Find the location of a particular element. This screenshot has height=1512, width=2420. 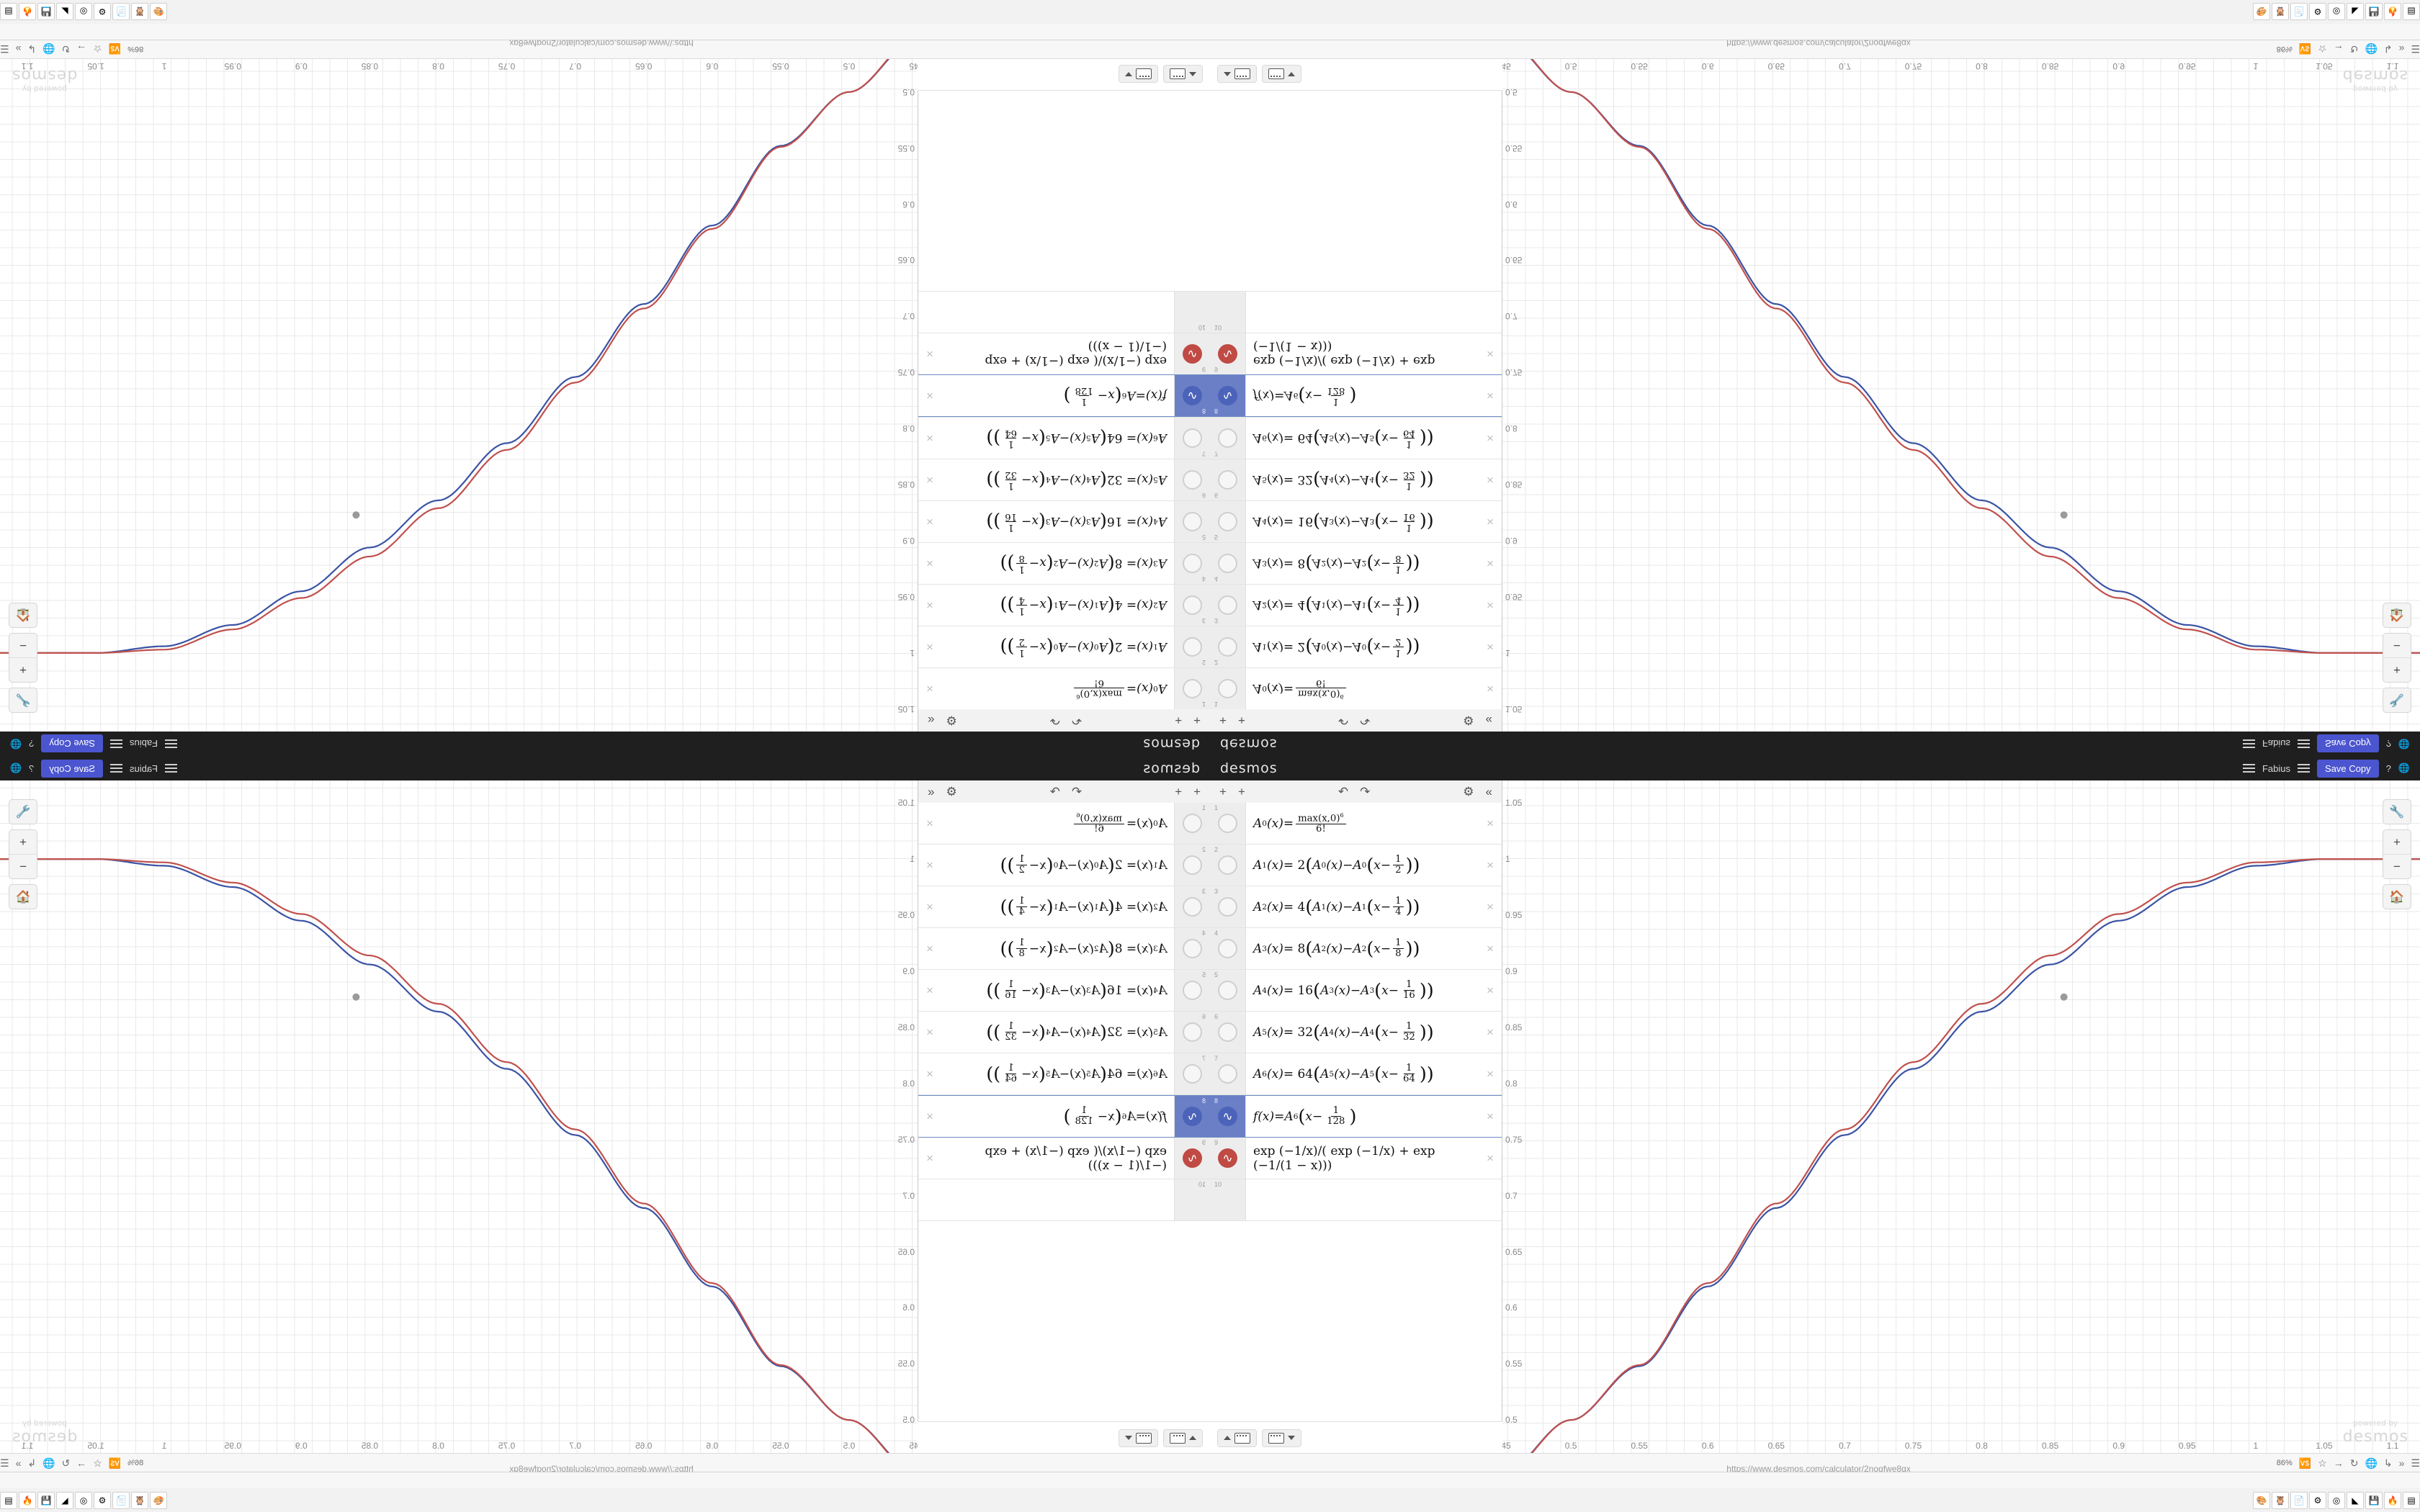

taskbar-item-terminal-dark: ◣ is located at coordinates (64, 1500).